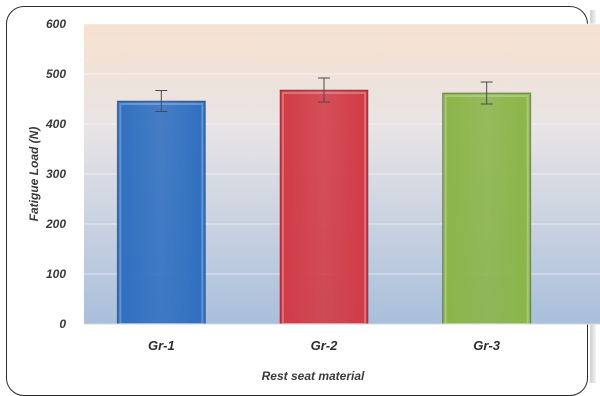 This screenshot has height=396, width=600. I want to click on x-category-label: Gr-2, so click(325, 345).